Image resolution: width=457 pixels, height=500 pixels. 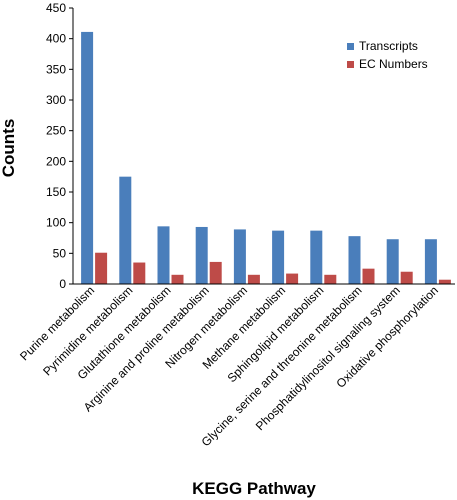 What do you see at coordinates (60, 253) in the screenshot?
I see `y-tick-label: 50` at bounding box center [60, 253].